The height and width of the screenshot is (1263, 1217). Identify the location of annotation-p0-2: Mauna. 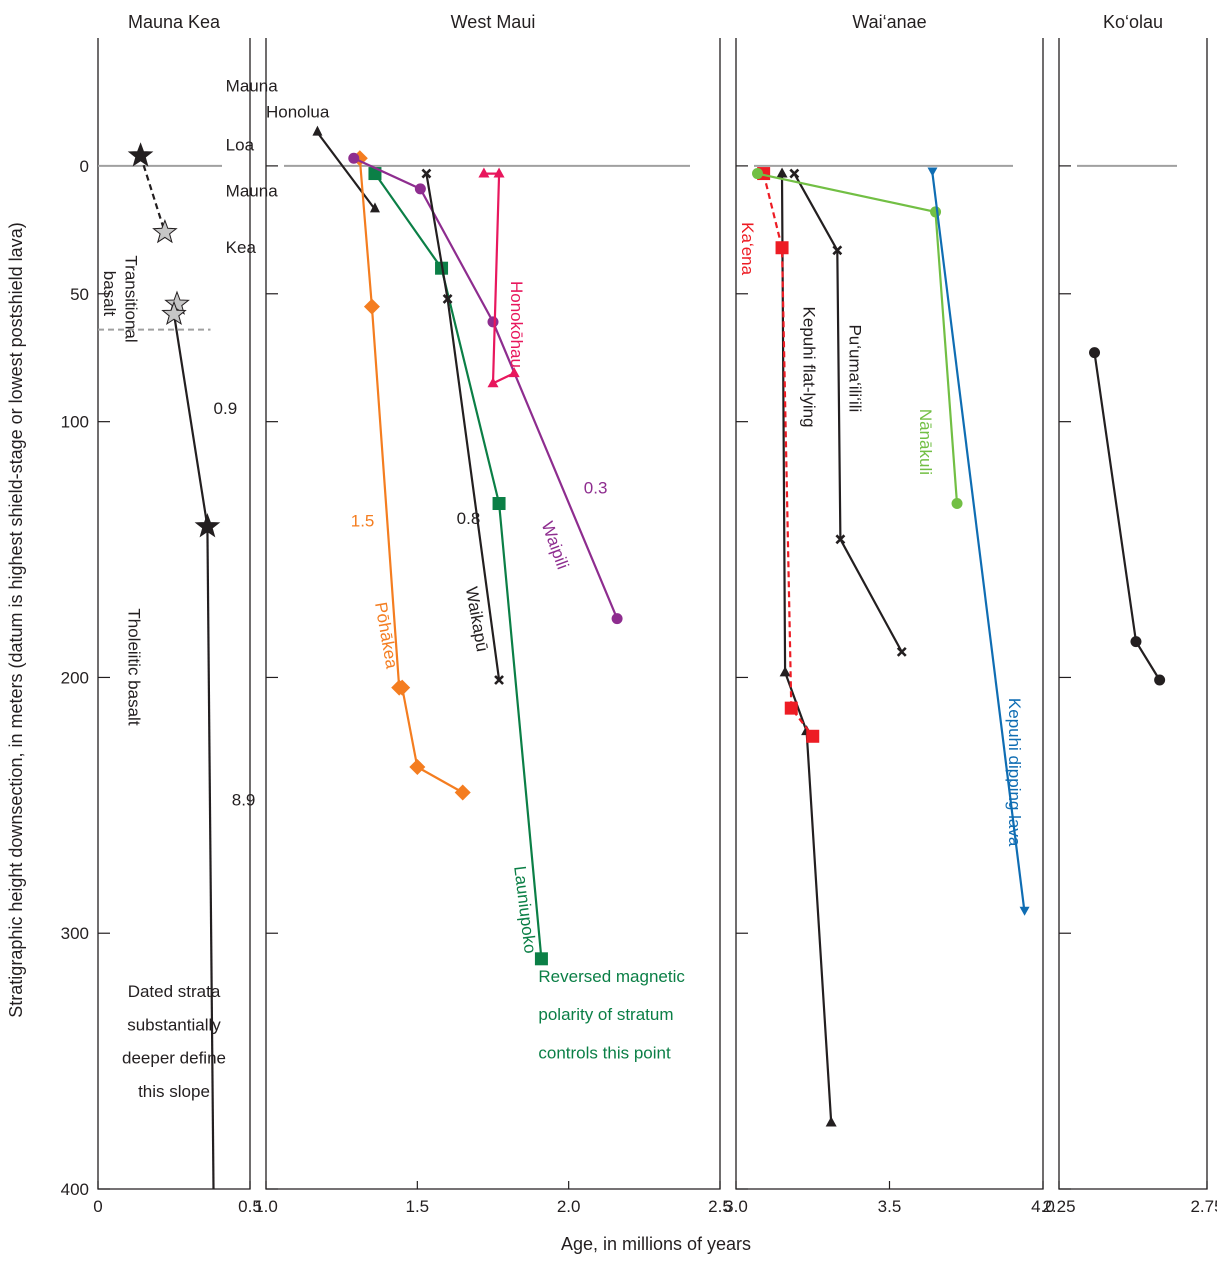
(252, 191).